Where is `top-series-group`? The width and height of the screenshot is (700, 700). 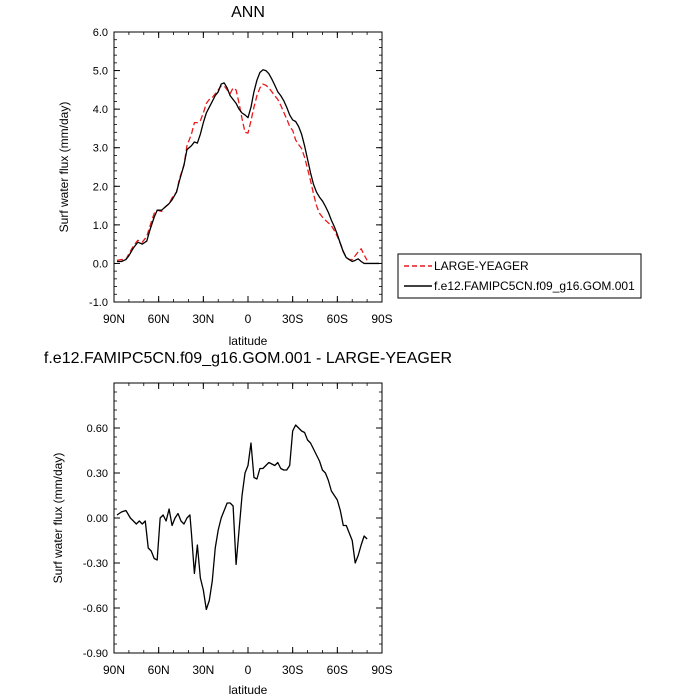
top-series-group is located at coordinates (248, 167).